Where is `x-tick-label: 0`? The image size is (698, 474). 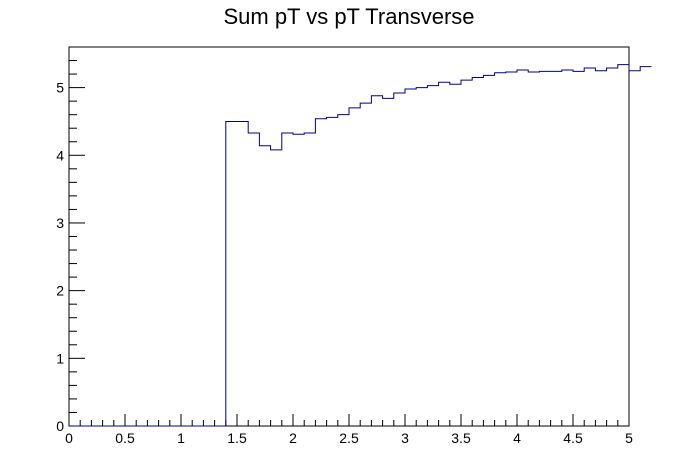 x-tick-label: 0 is located at coordinates (69, 438).